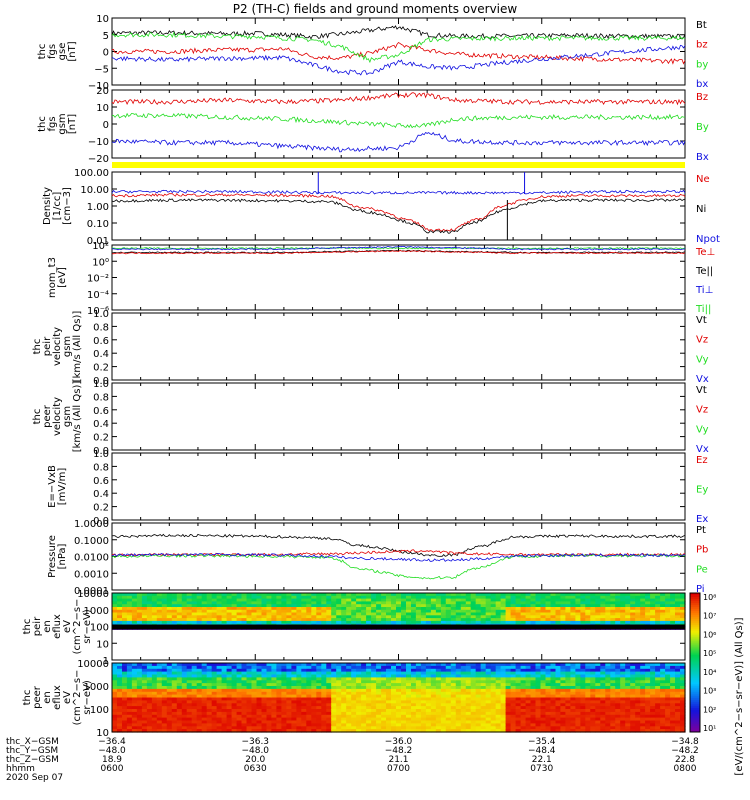  I want to click on axis-row-value: 0600, so click(112, 769).